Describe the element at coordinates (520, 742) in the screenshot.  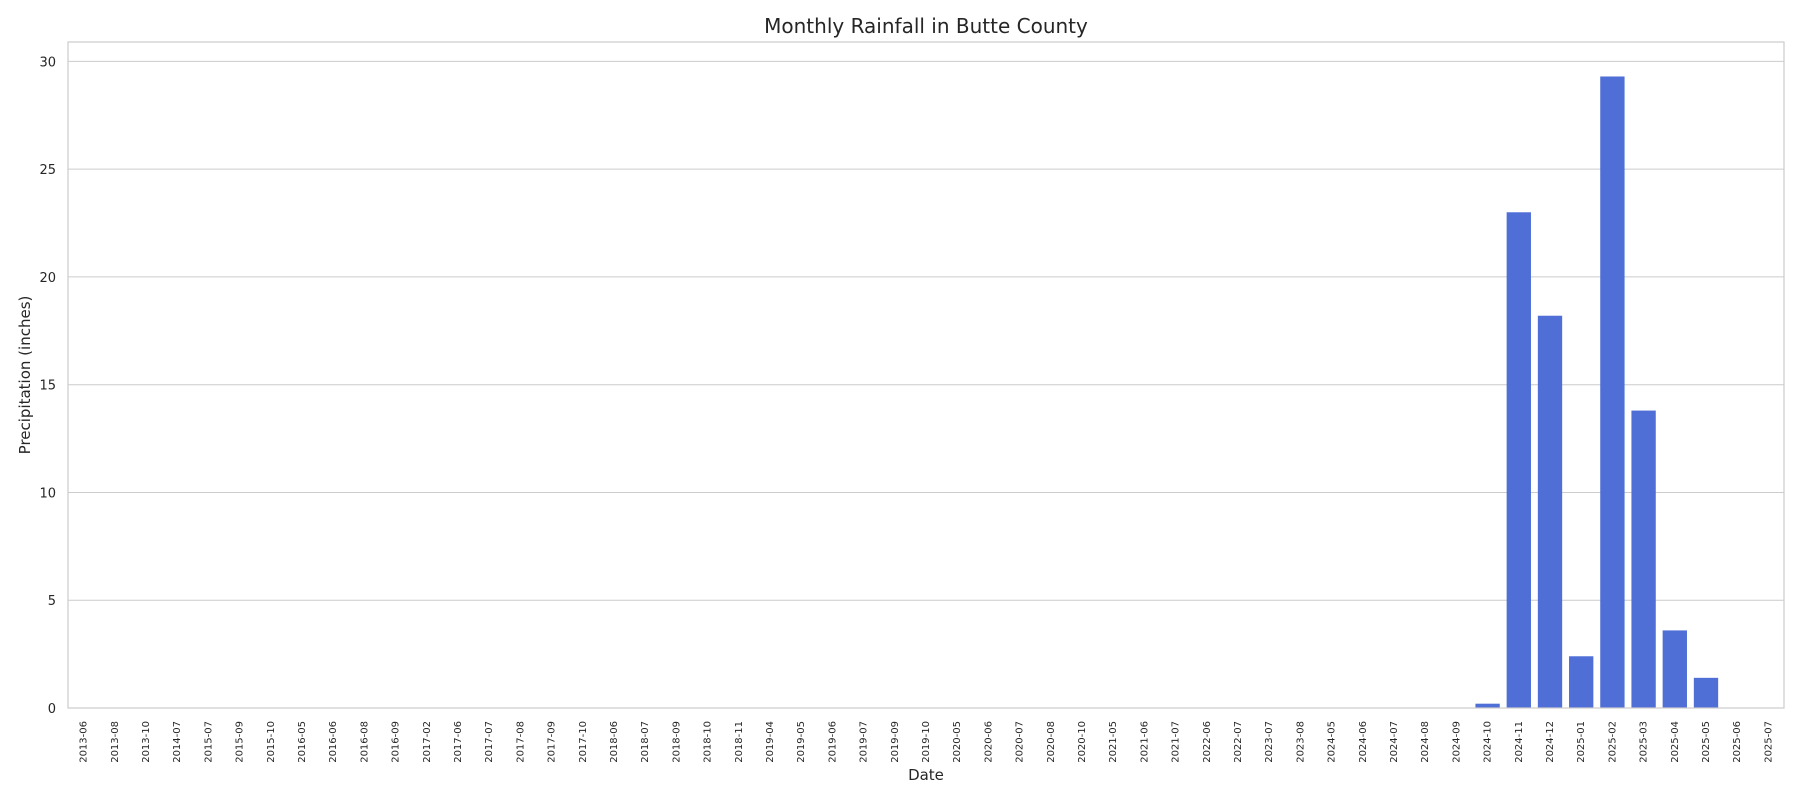
I see `x-tick-label: 2017-08` at that location.